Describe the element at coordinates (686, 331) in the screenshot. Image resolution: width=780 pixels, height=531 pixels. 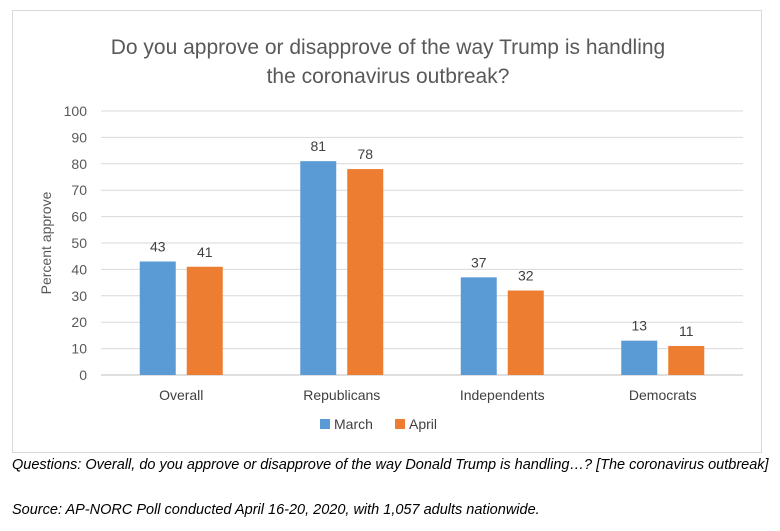
I see `data-label: 11` at that location.